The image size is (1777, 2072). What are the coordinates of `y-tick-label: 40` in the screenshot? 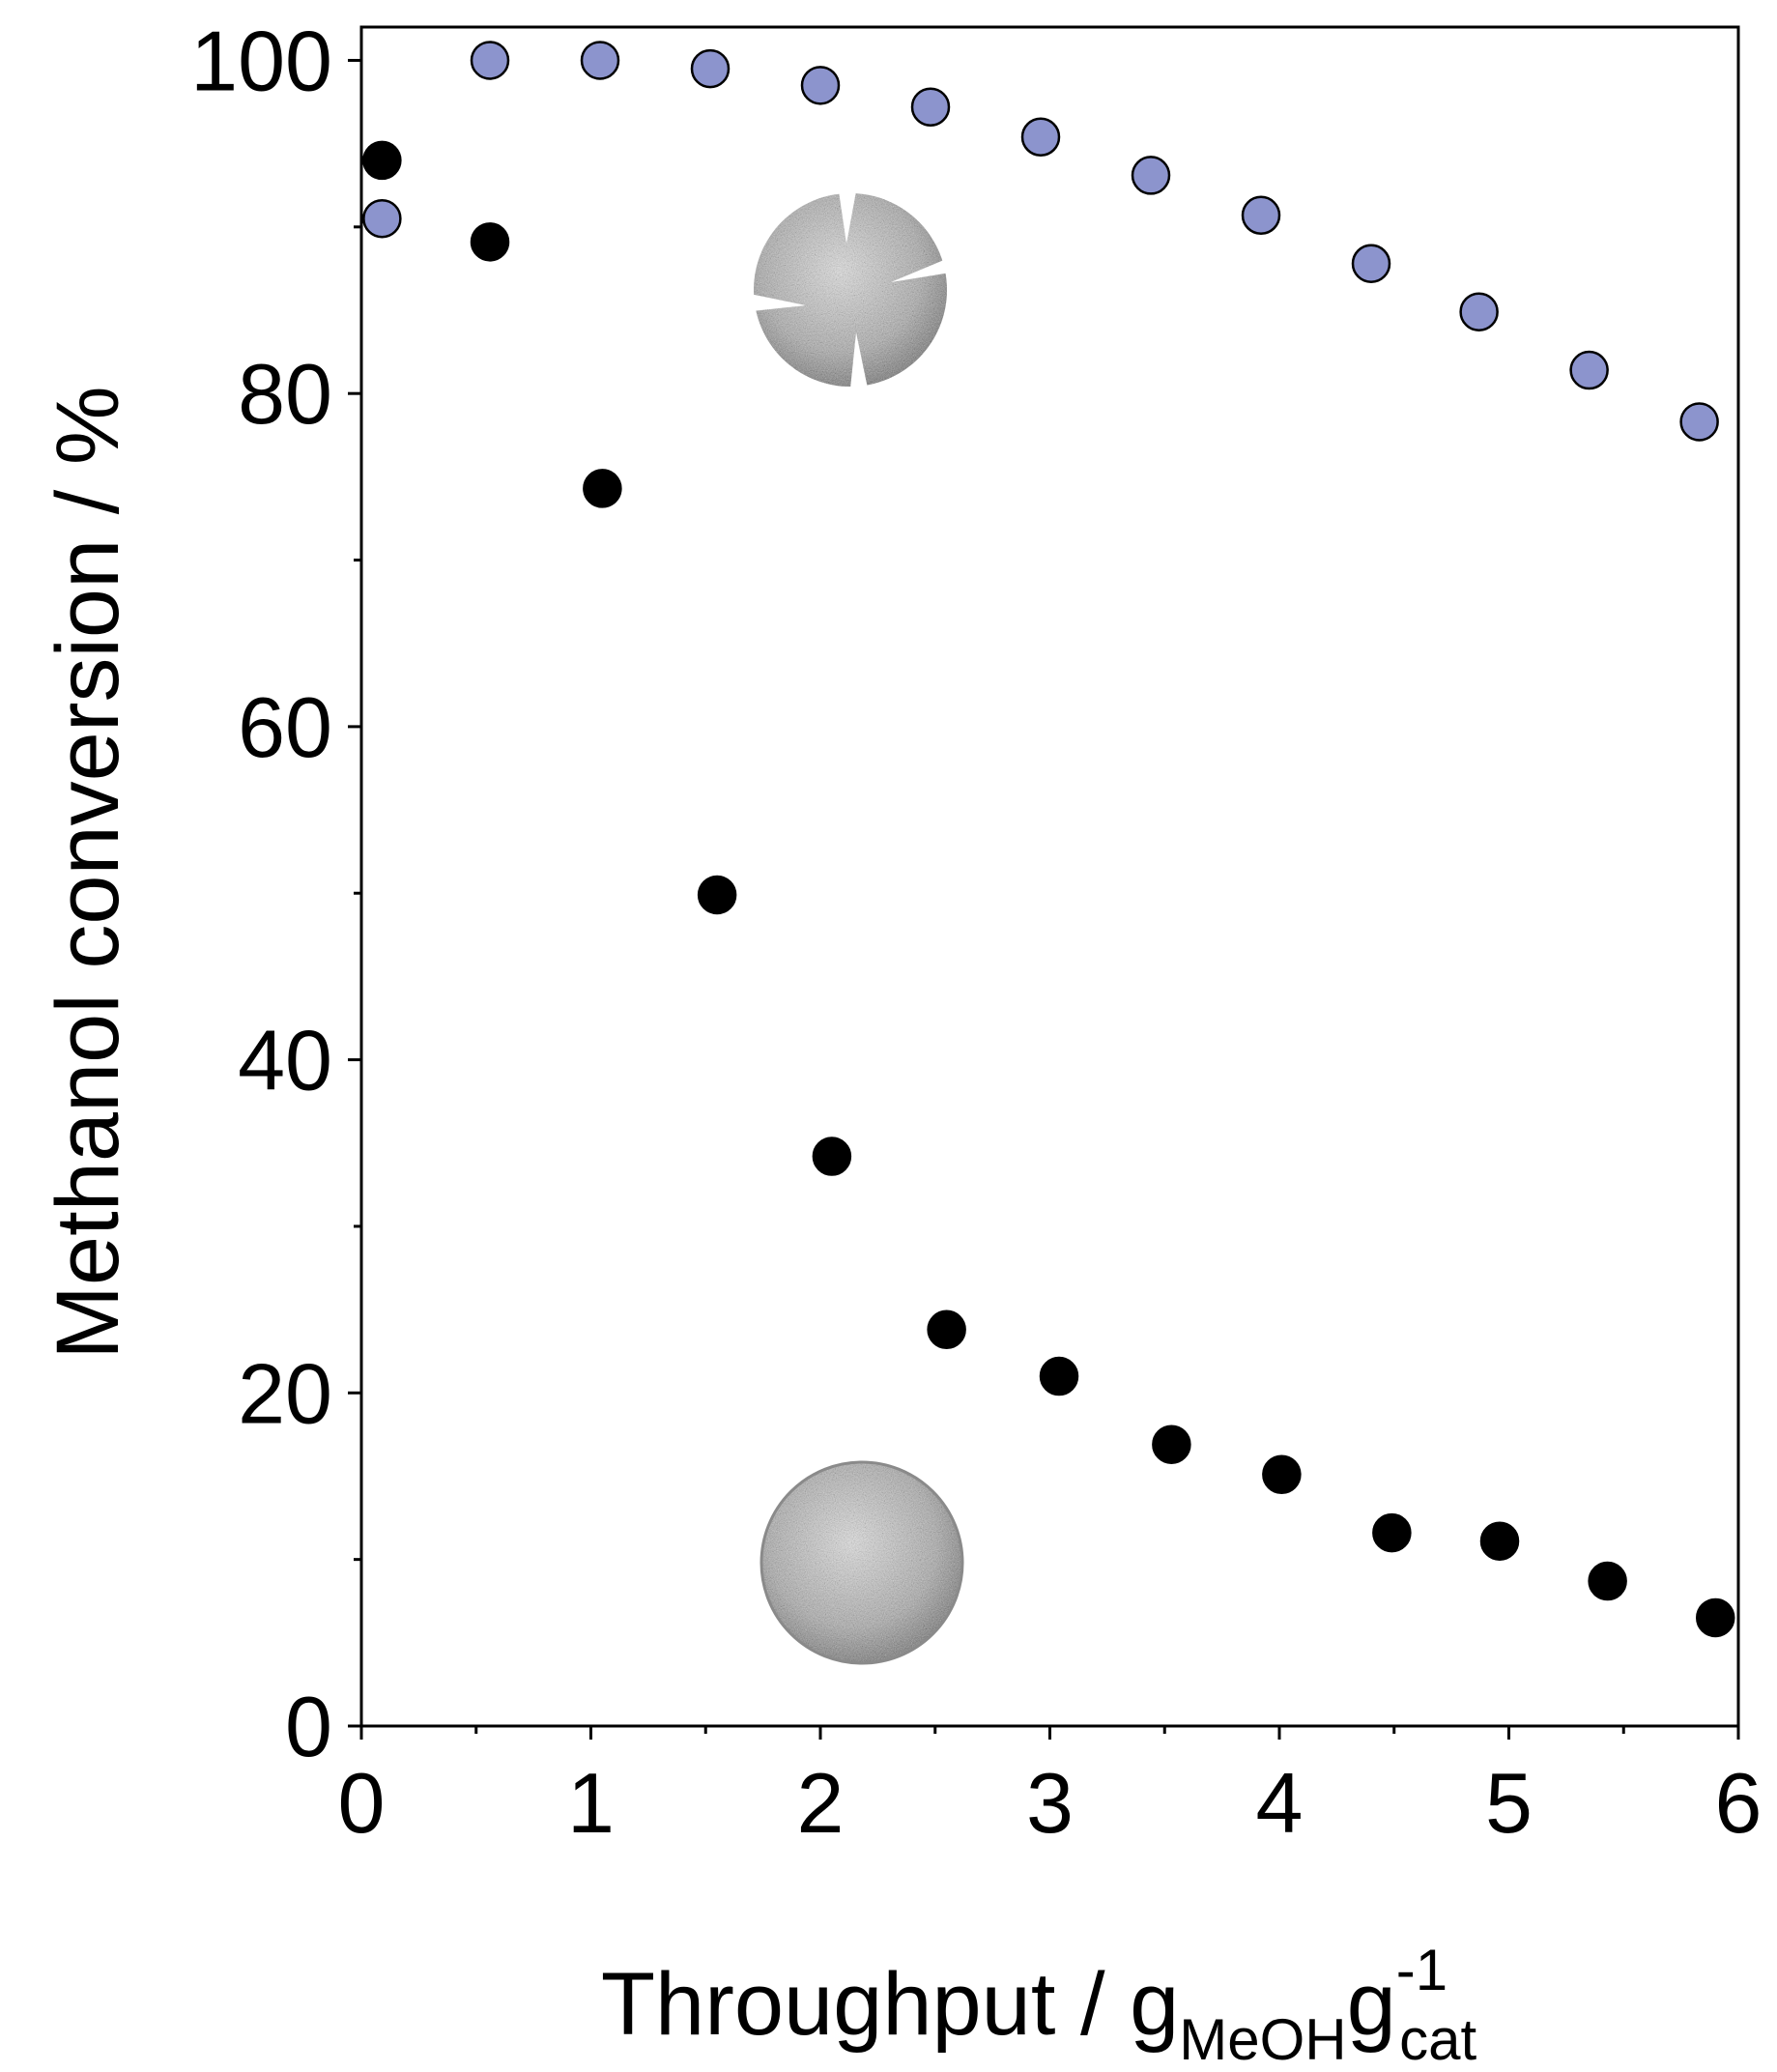 It's located at (285, 1060).